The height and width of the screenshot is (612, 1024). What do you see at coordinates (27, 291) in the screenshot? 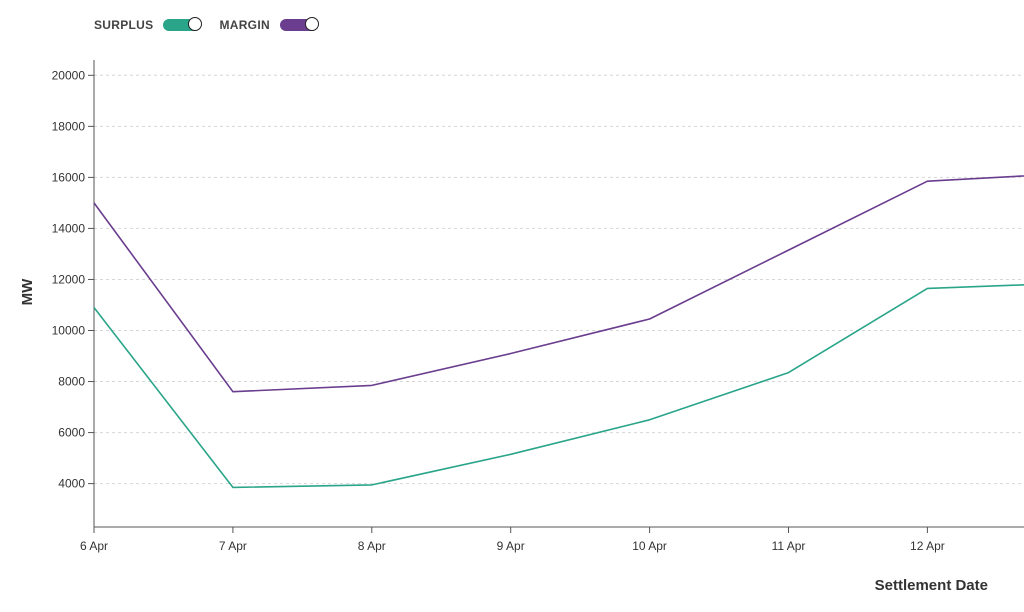
I see `y-axis-title: MW` at bounding box center [27, 291].